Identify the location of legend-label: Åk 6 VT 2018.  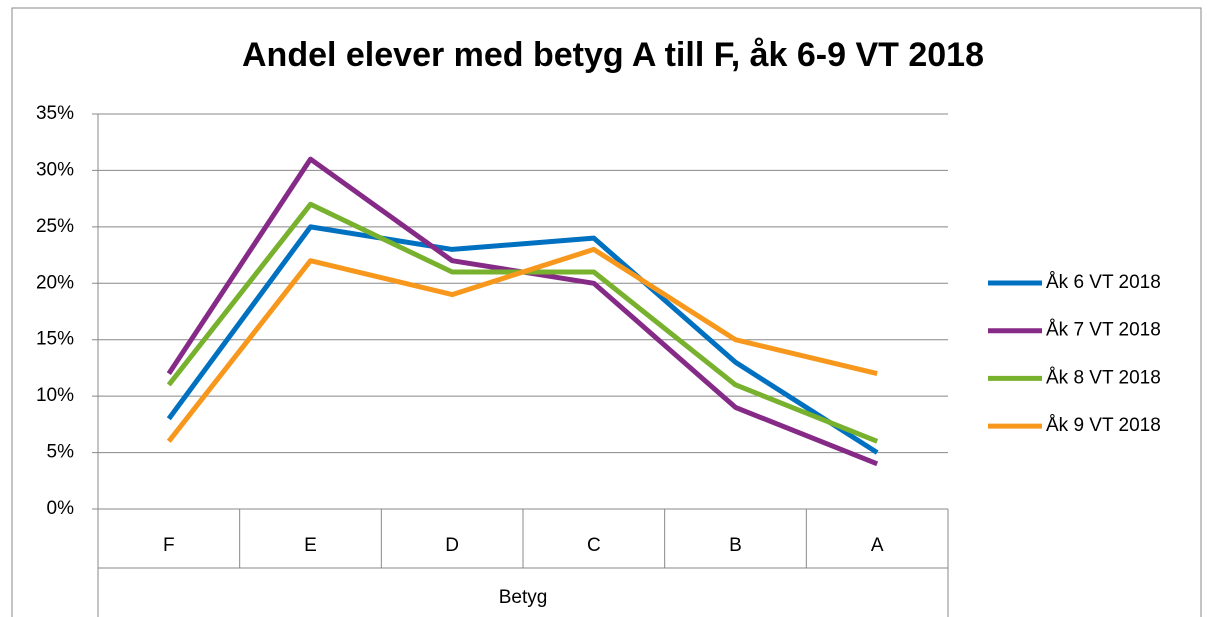
(1103, 282).